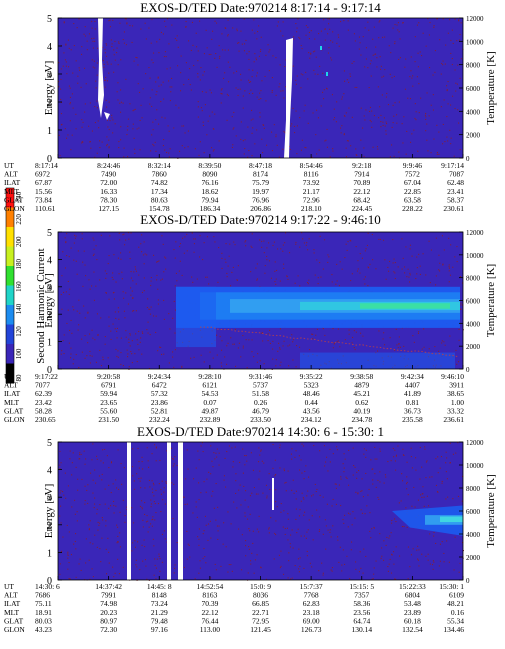 This screenshot has width=505, height=649. I want to click on y-tick-label: 2, so click(49, 315).